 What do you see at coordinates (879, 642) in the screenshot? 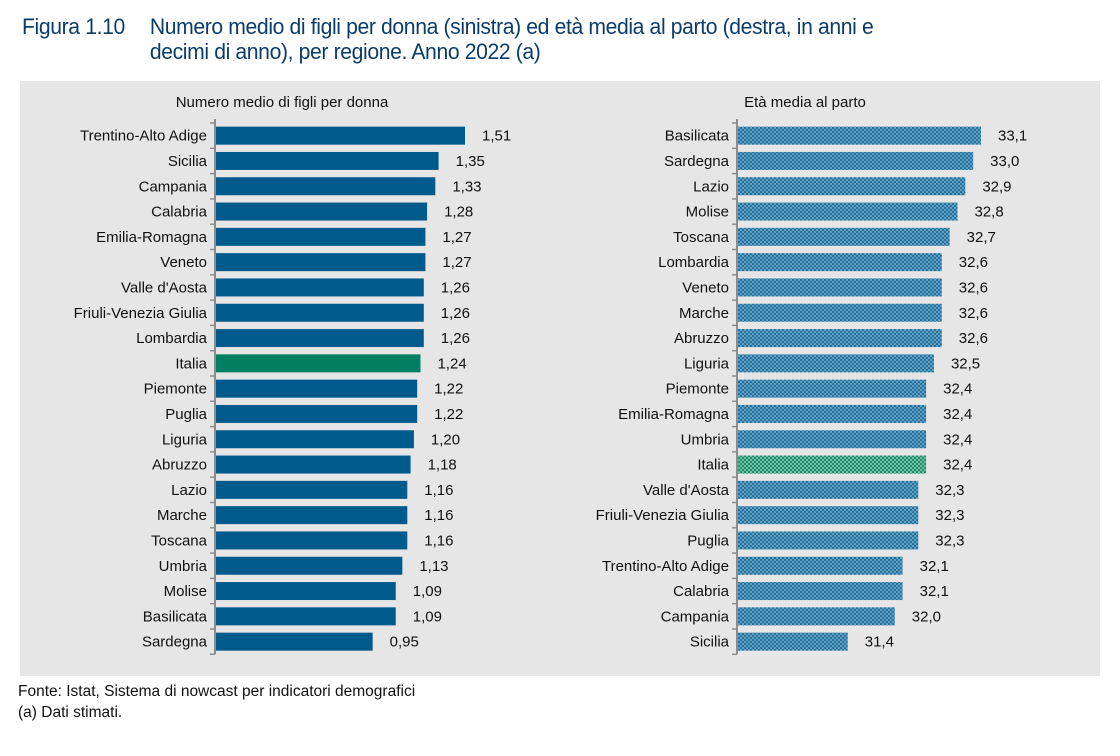
I see `value-label-sicilia: 31,4` at bounding box center [879, 642].